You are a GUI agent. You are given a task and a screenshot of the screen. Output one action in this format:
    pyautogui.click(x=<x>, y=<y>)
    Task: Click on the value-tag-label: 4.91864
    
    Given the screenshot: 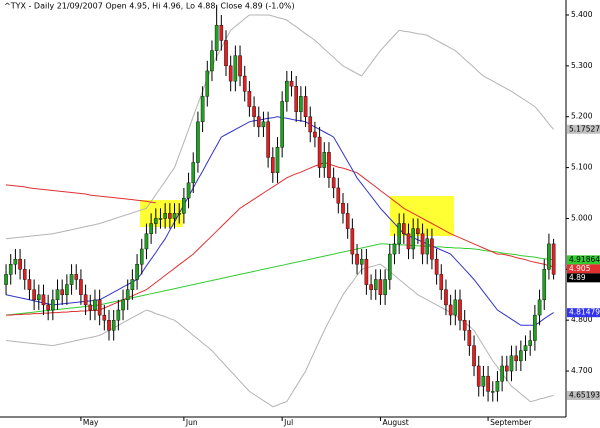 What is the action you would take?
    pyautogui.click(x=584, y=259)
    